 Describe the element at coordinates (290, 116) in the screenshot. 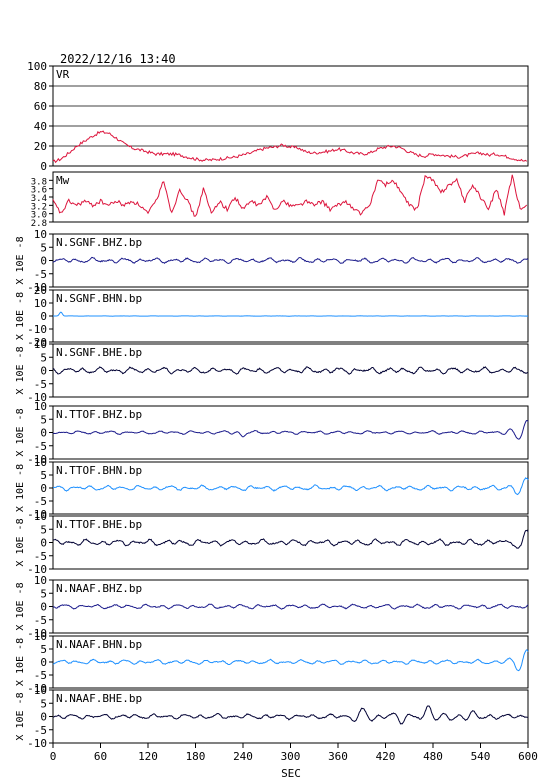

I see `panel-frame` at that location.